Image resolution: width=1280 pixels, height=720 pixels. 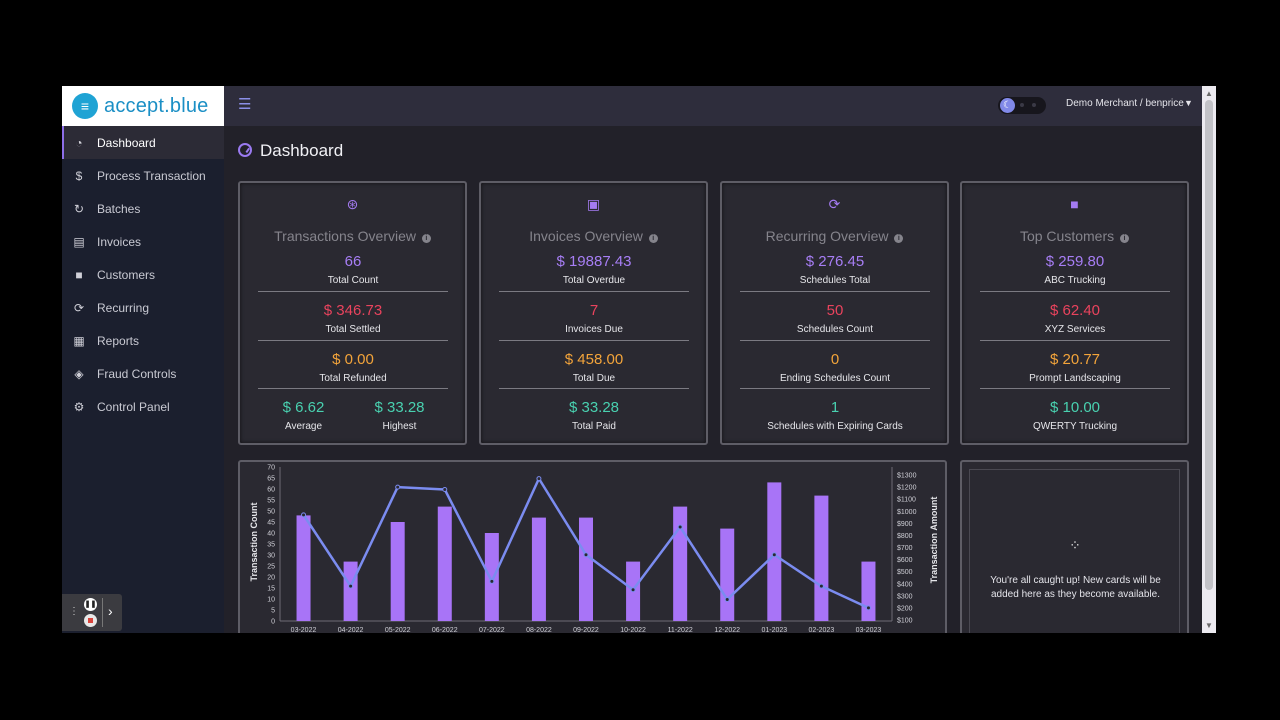 What do you see at coordinates (835, 378) in the screenshot?
I see `ending-schedules-label: Ending Schedules Count` at bounding box center [835, 378].